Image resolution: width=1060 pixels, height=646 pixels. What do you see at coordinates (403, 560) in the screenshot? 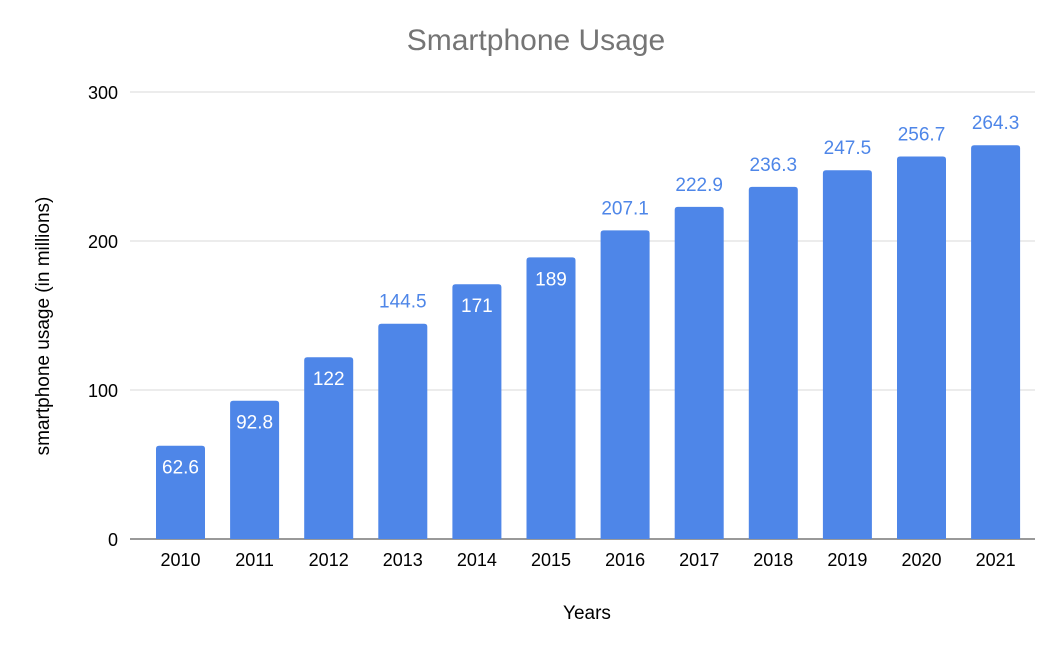
I see `x-tick-label: 2013` at bounding box center [403, 560].